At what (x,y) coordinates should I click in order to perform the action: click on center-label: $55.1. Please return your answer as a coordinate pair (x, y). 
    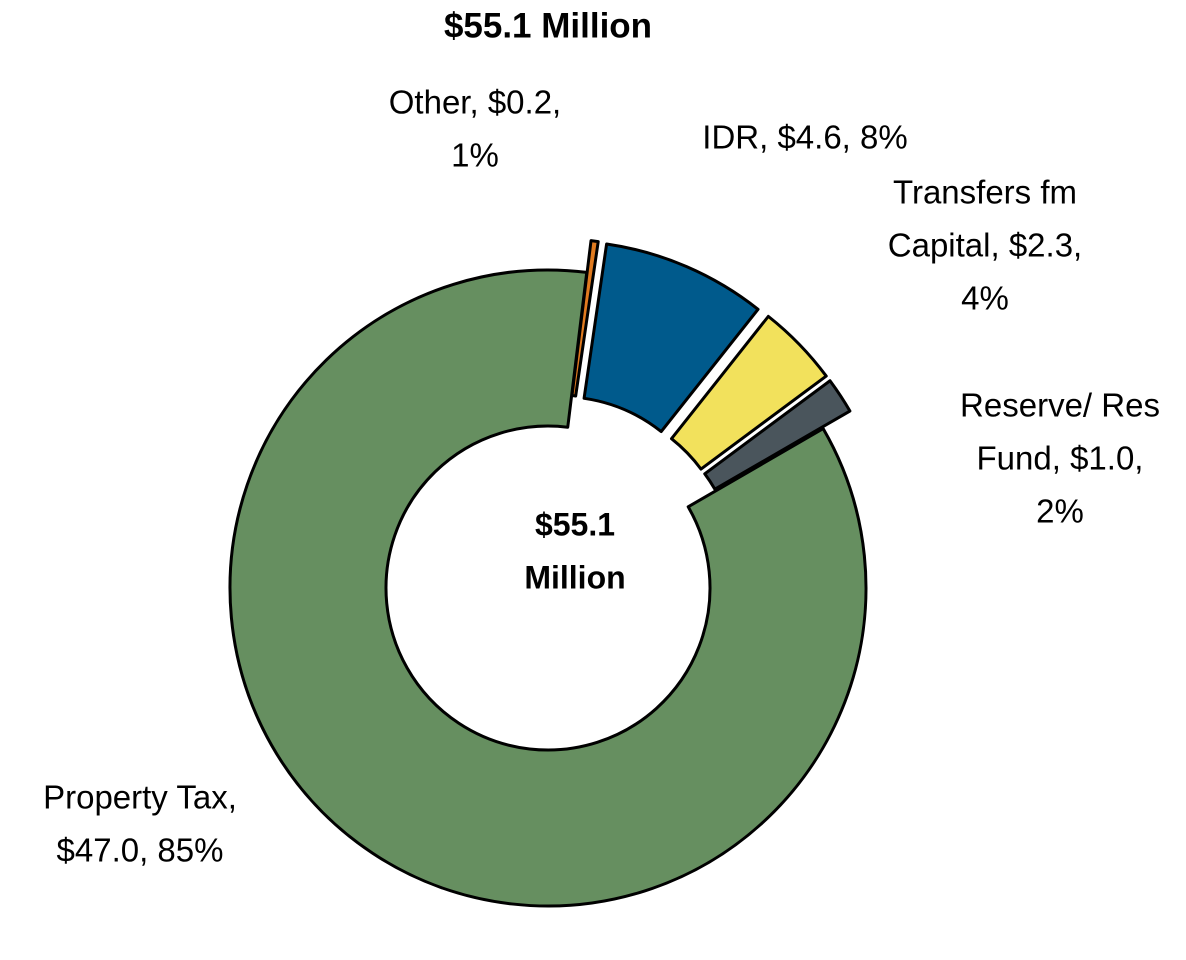
    Looking at the image, I should click on (575, 524).